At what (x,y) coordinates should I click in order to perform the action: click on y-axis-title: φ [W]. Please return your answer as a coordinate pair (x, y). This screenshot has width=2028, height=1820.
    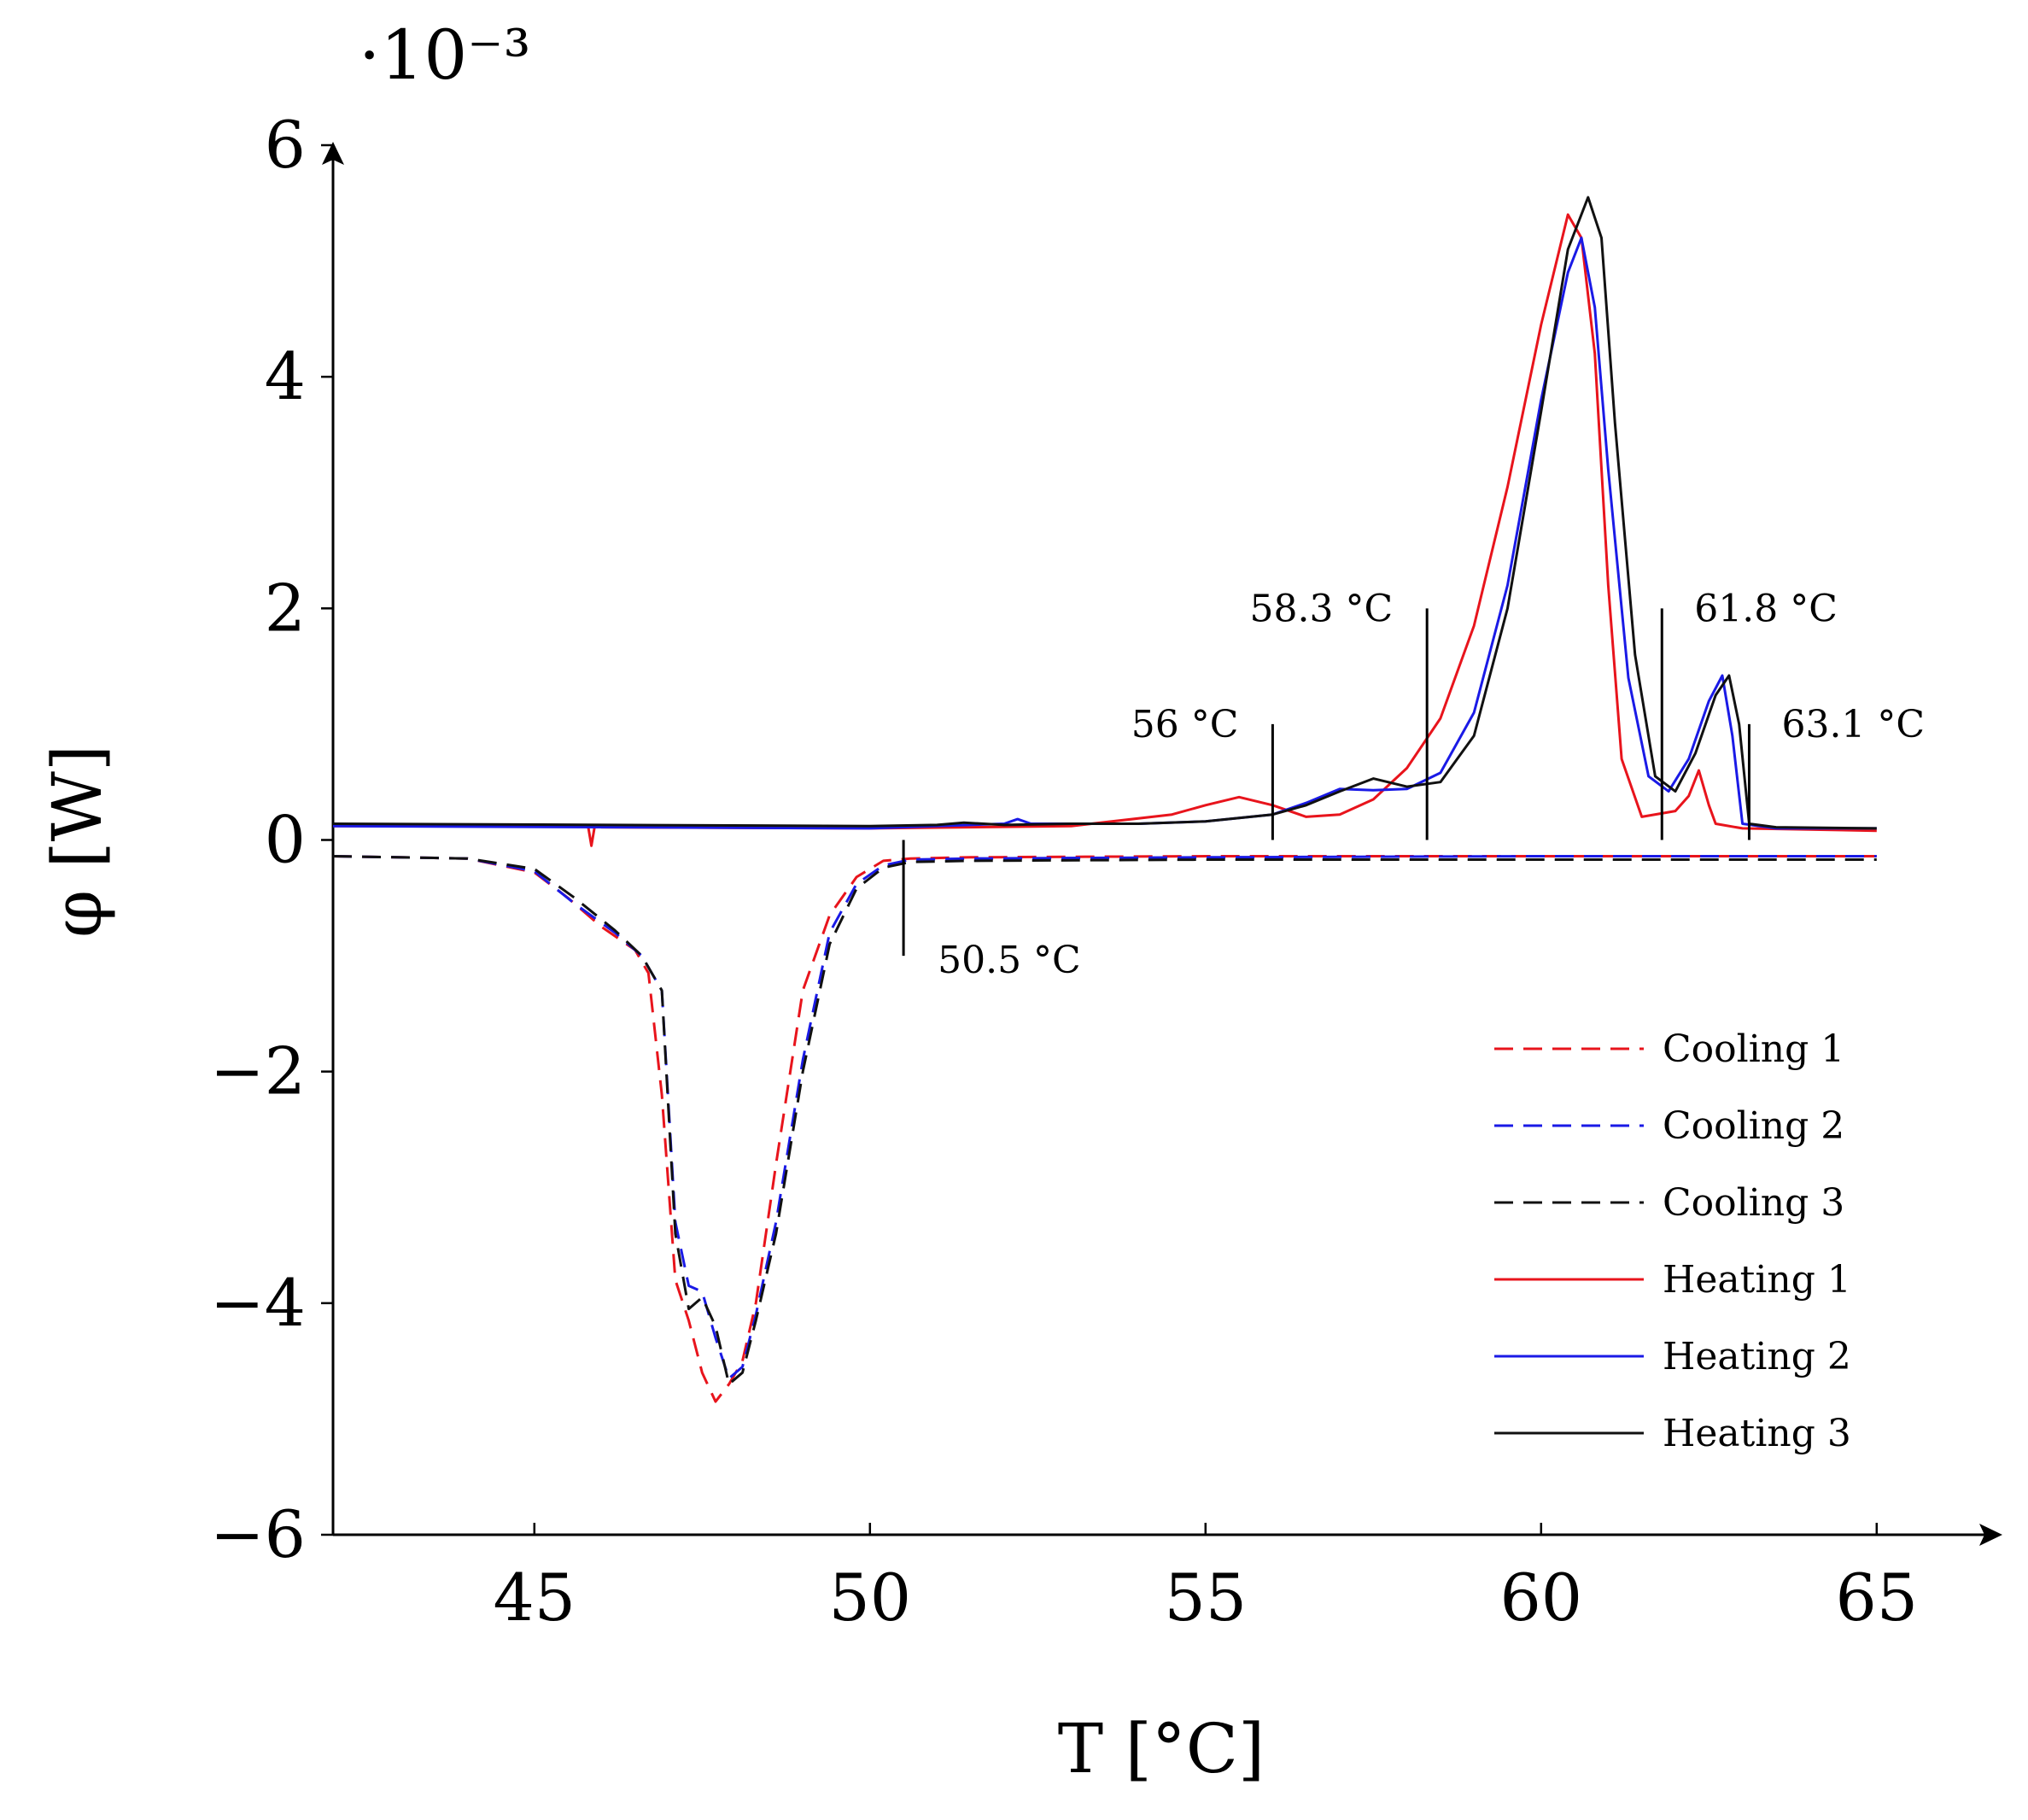
    Looking at the image, I should click on (77, 842).